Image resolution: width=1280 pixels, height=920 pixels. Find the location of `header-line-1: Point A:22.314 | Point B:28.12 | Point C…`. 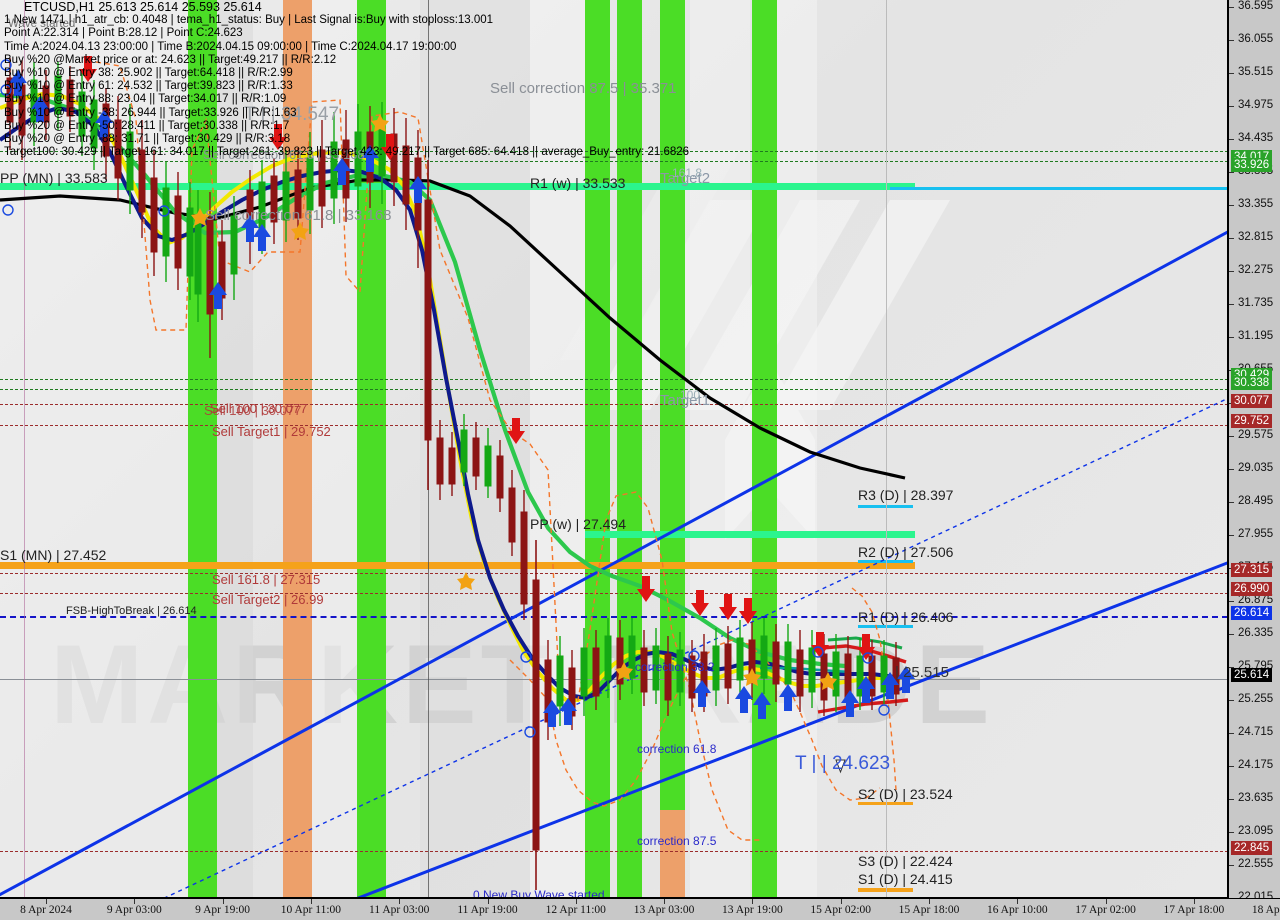

header-line-1: Point A:22.314 | Point B:28.12 | Point C… is located at coordinates (123, 33).